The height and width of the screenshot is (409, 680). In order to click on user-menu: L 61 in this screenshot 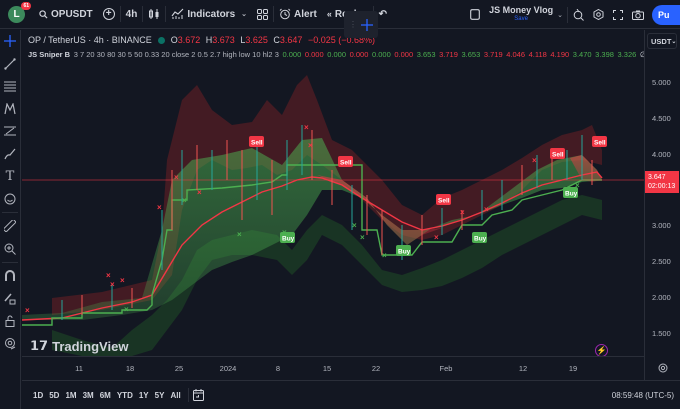, I will do `click(15, 14)`.